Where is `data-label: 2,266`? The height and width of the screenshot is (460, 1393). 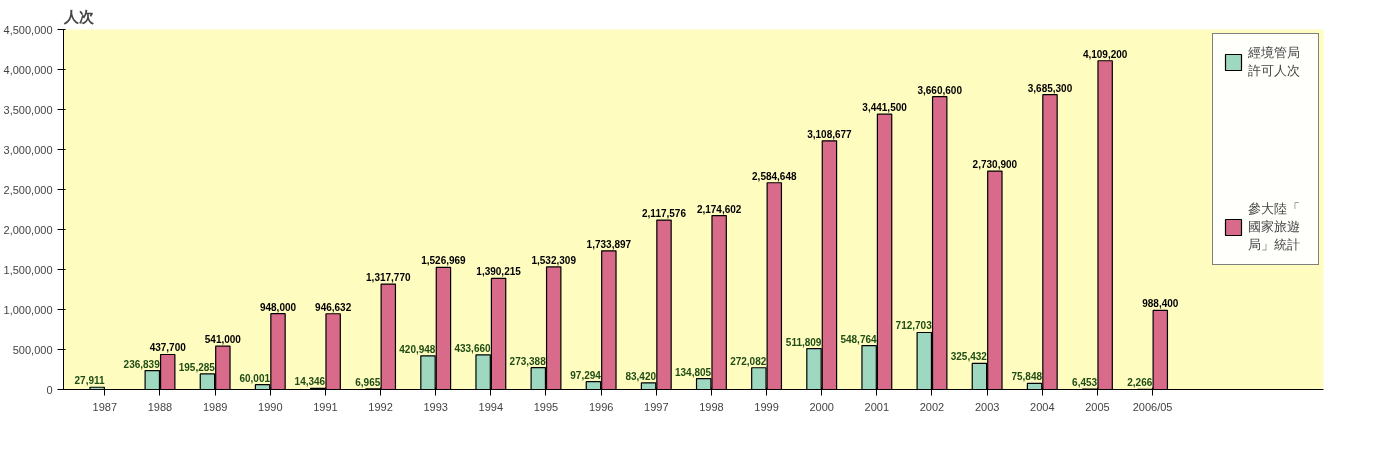 data-label: 2,266 is located at coordinates (1140, 383).